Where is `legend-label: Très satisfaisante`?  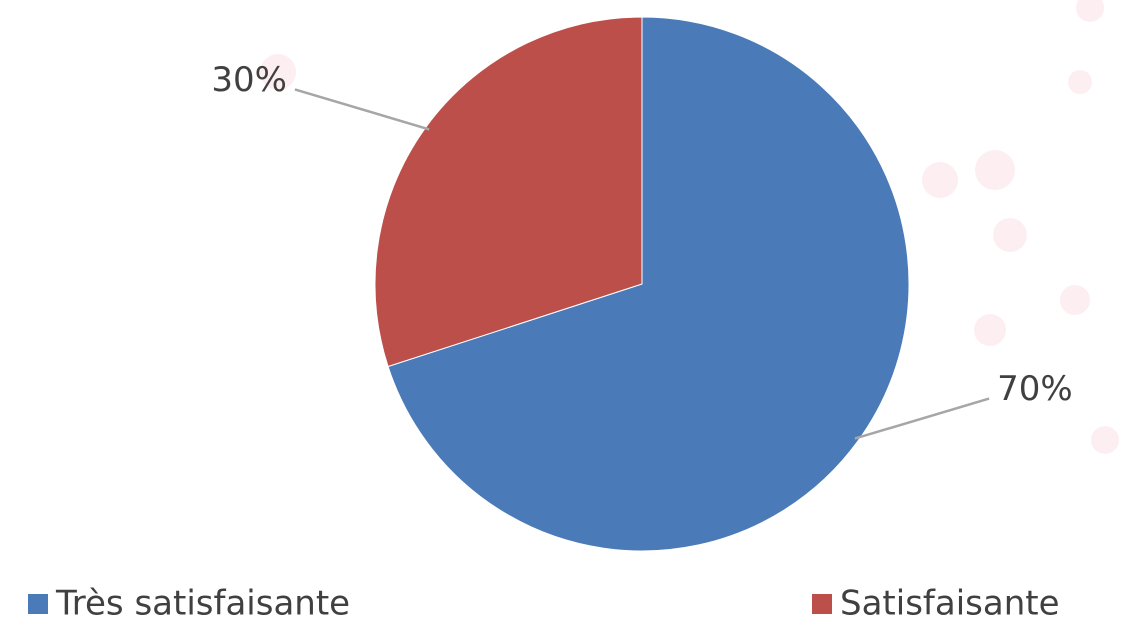
legend-label: Très satisfaisante is located at coordinates (202, 604).